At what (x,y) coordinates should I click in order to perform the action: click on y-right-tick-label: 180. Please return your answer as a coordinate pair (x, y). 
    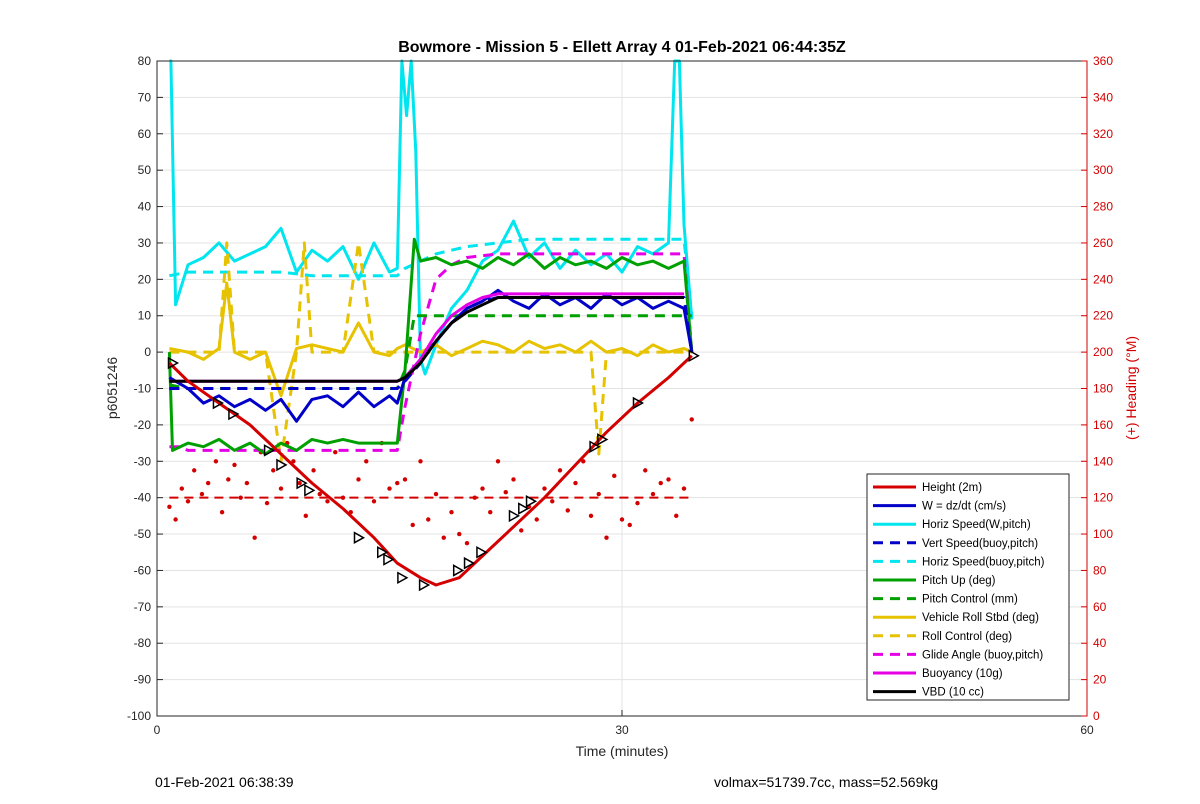
    Looking at the image, I should click on (1103, 389).